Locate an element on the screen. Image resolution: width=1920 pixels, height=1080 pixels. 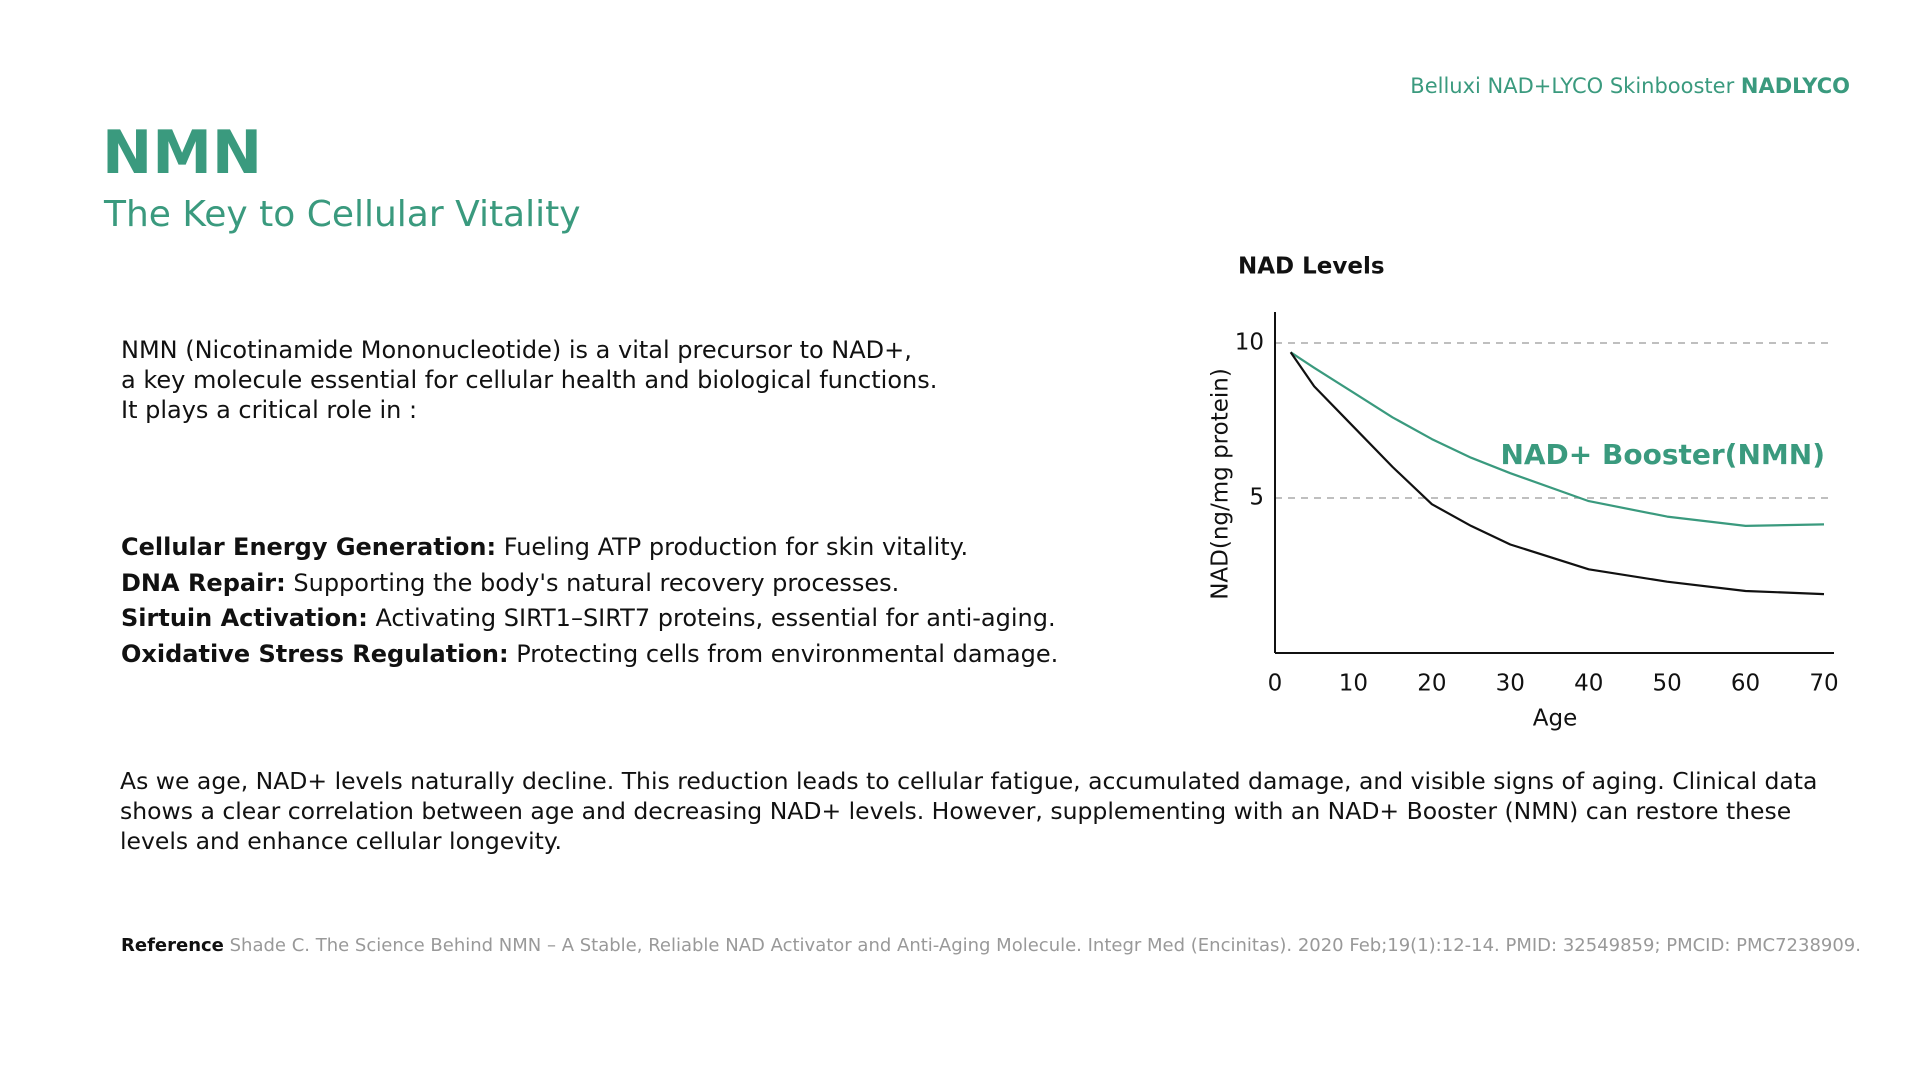
intro-line: It plays a critical role in : is located at coordinates (269, 410).